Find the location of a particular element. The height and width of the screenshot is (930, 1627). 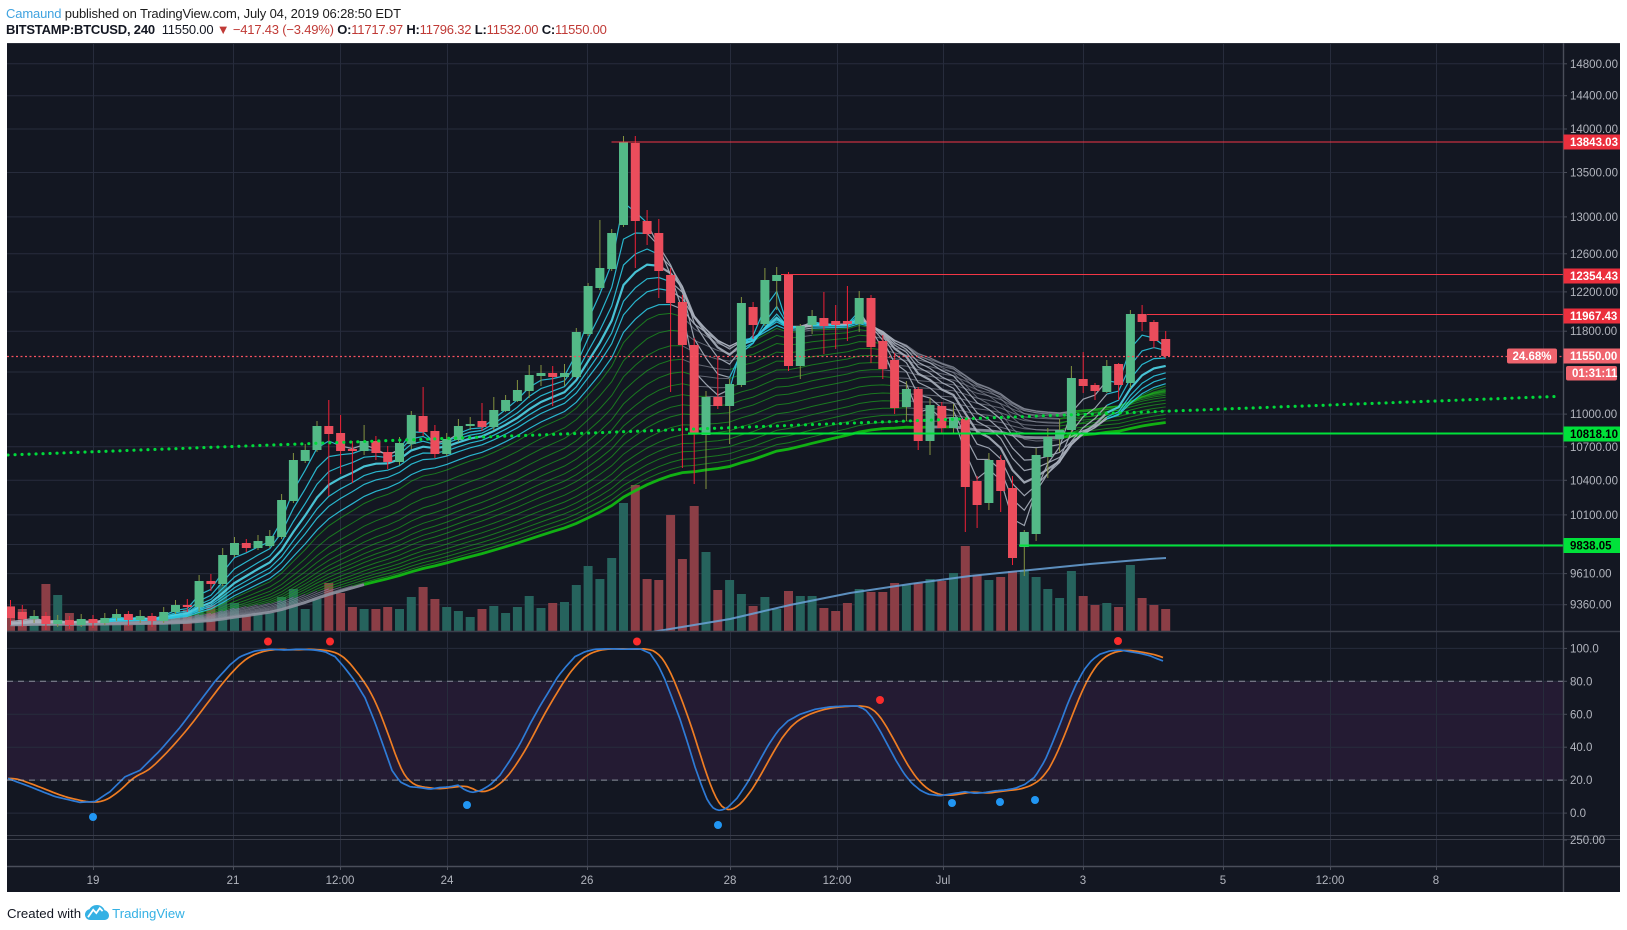

svg-text: 10400.00 is located at coordinates (1594, 481).